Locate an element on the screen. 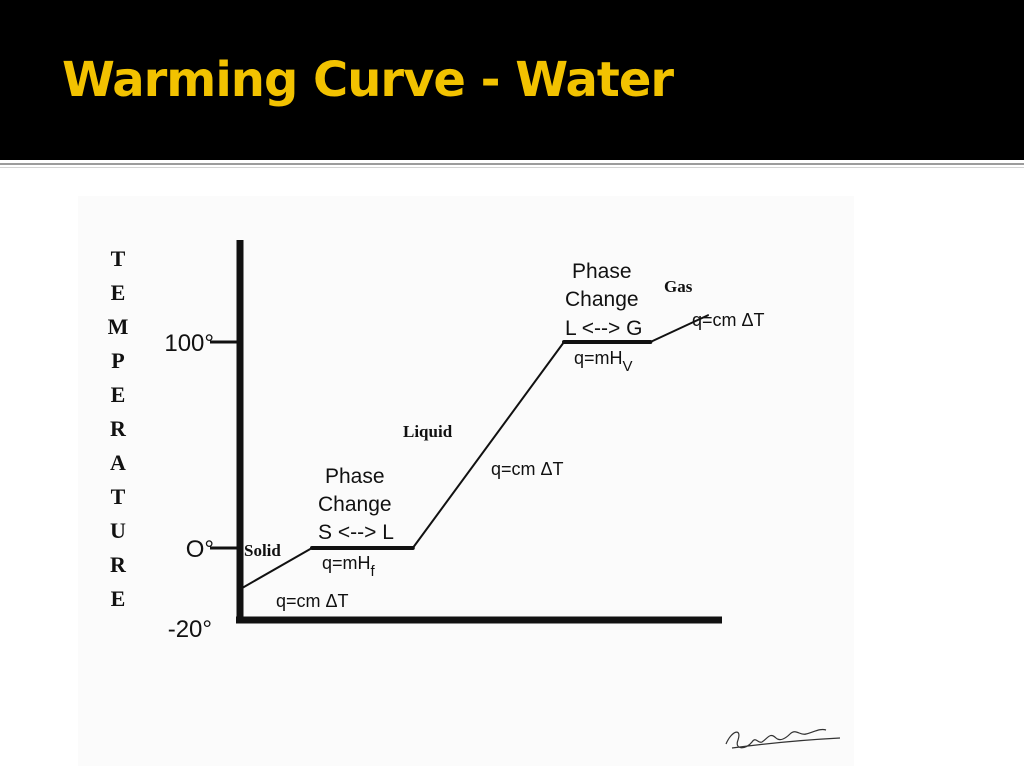 The height and width of the screenshot is (768, 1024). y-tick-label: O° is located at coordinates (200, 549).